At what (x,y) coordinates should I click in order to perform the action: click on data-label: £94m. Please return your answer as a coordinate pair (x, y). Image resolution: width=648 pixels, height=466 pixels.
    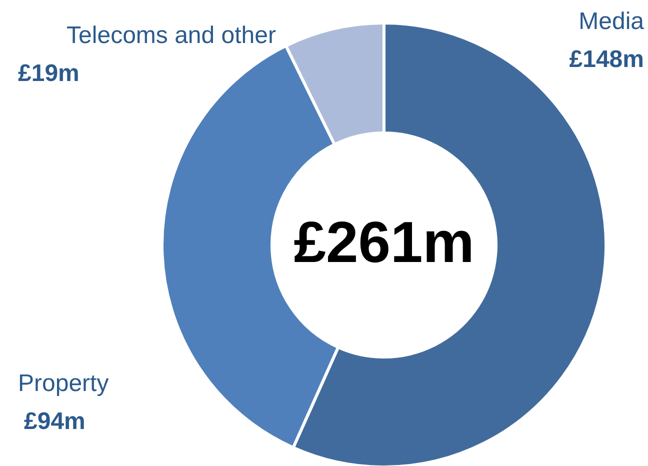
    Looking at the image, I should click on (55, 421).